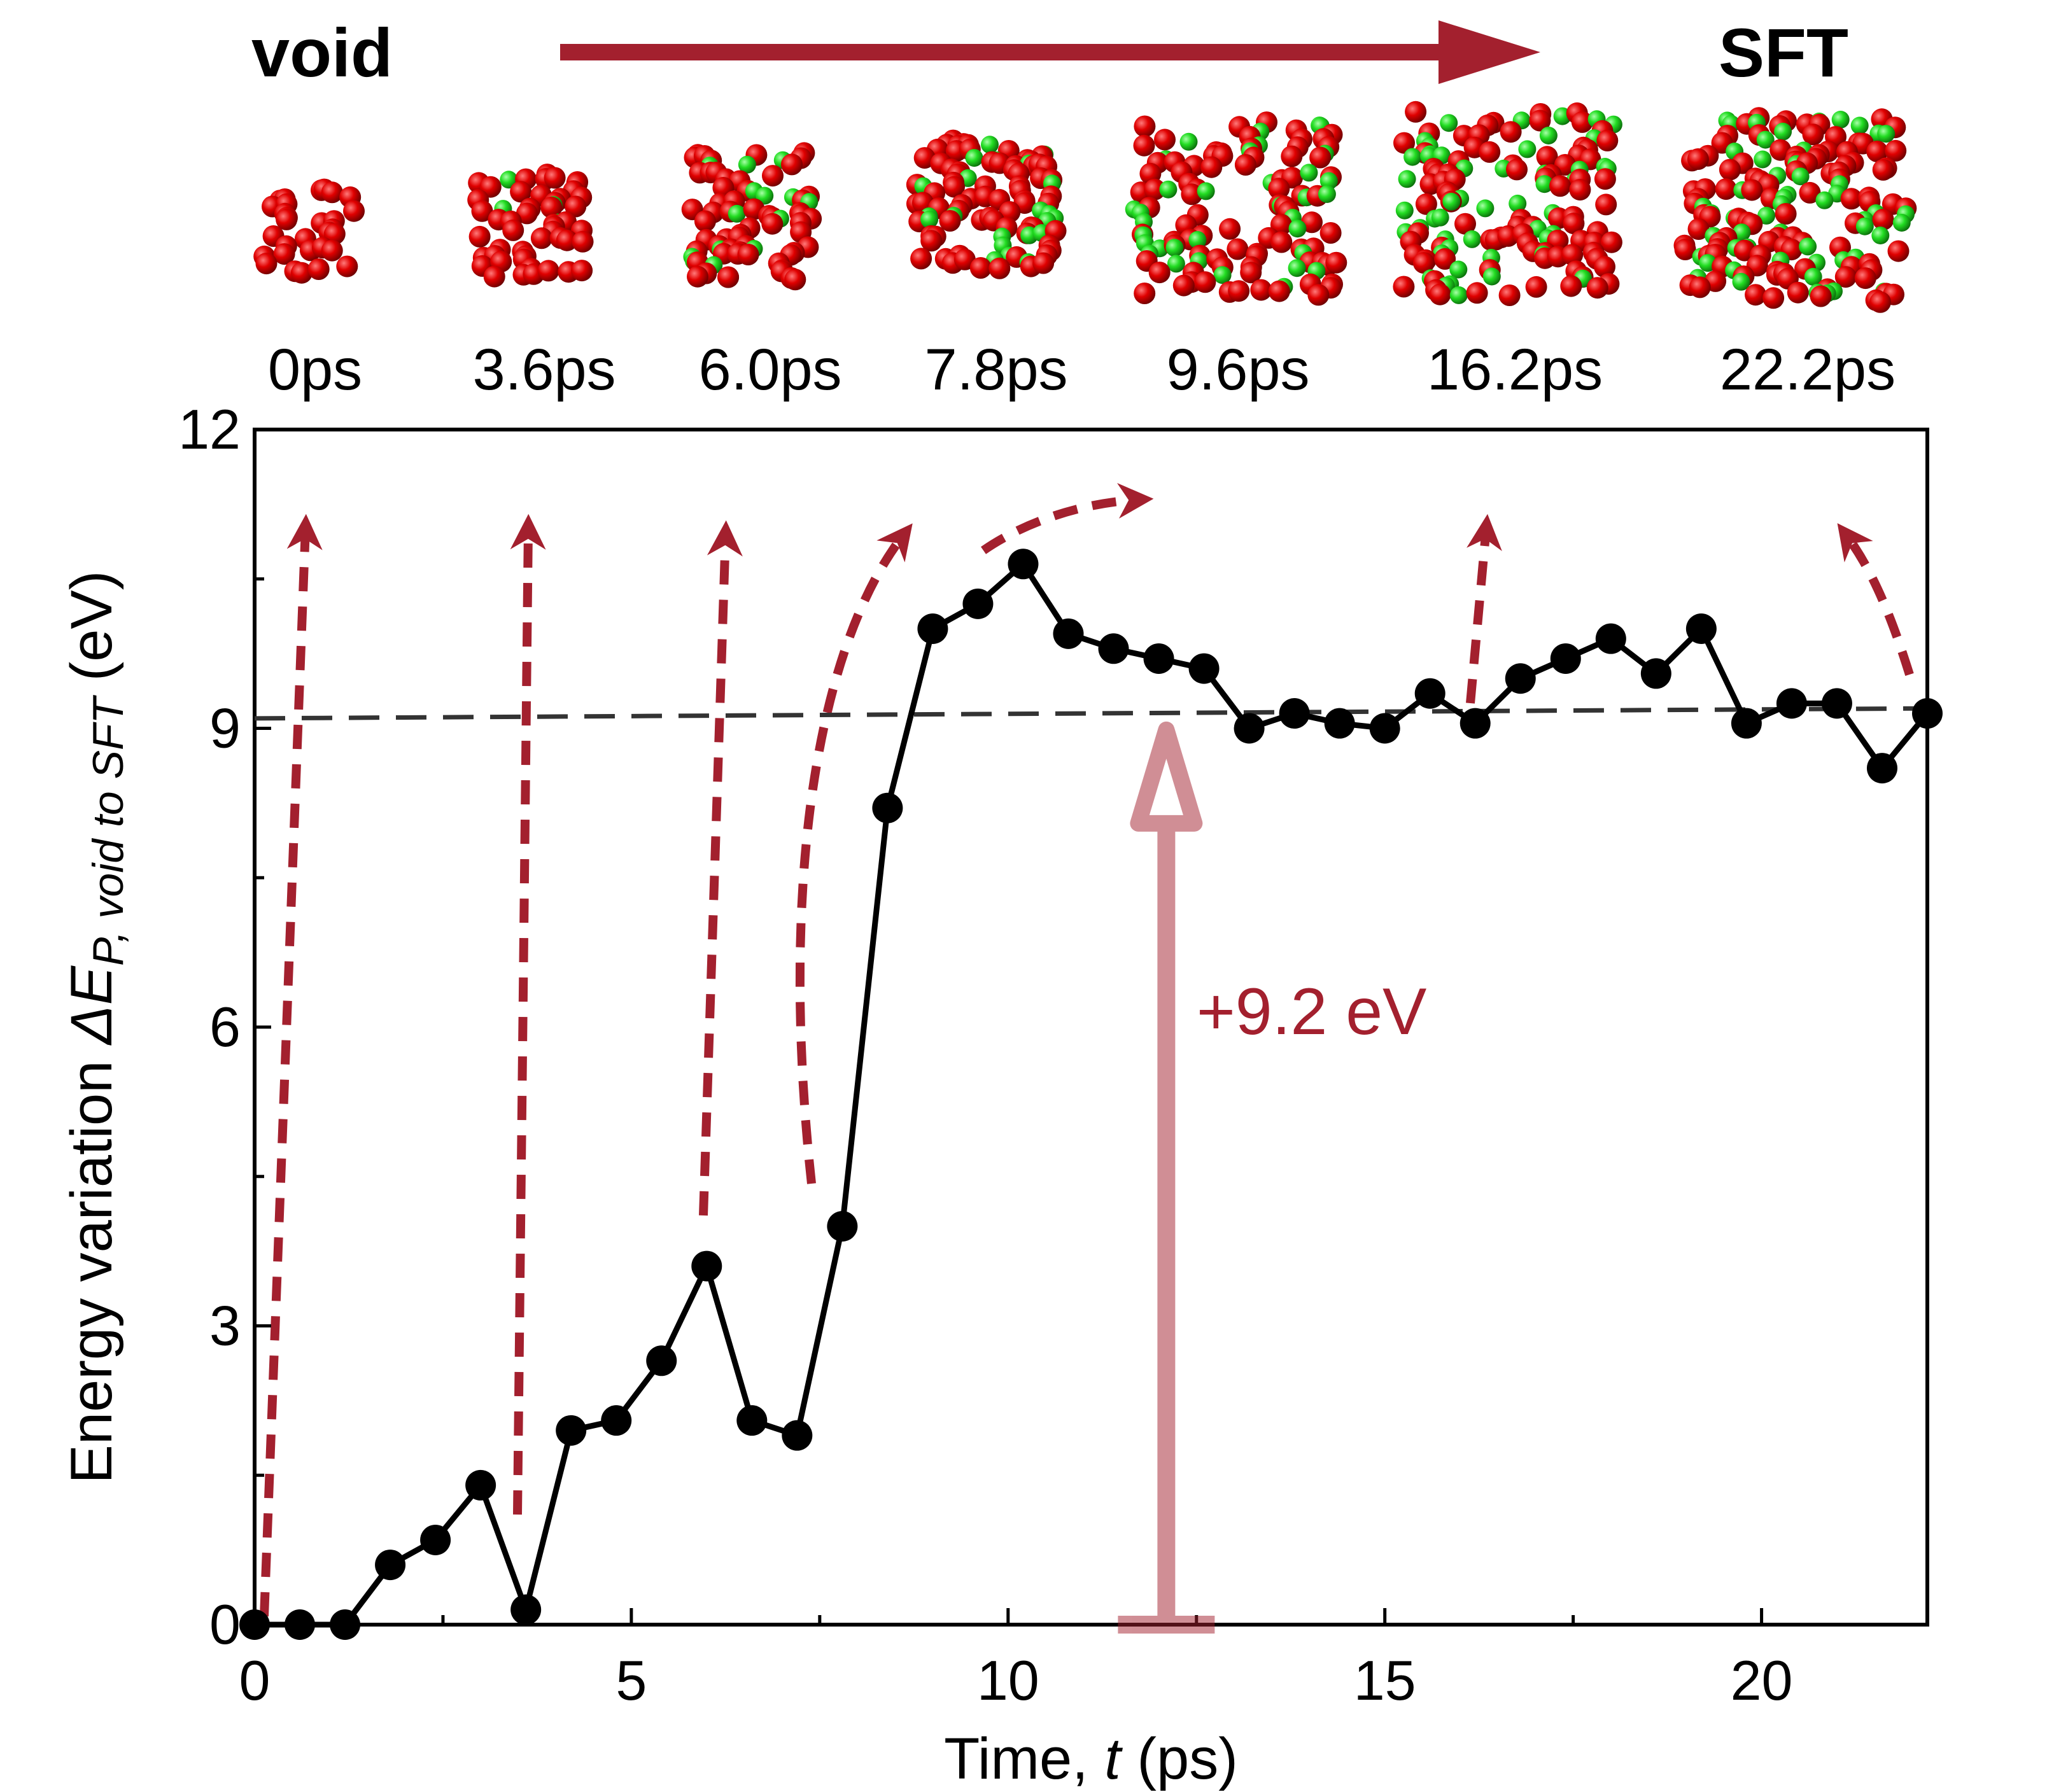  What do you see at coordinates (225, 1624) in the screenshot?
I see `y-tick-label: 0` at bounding box center [225, 1624].